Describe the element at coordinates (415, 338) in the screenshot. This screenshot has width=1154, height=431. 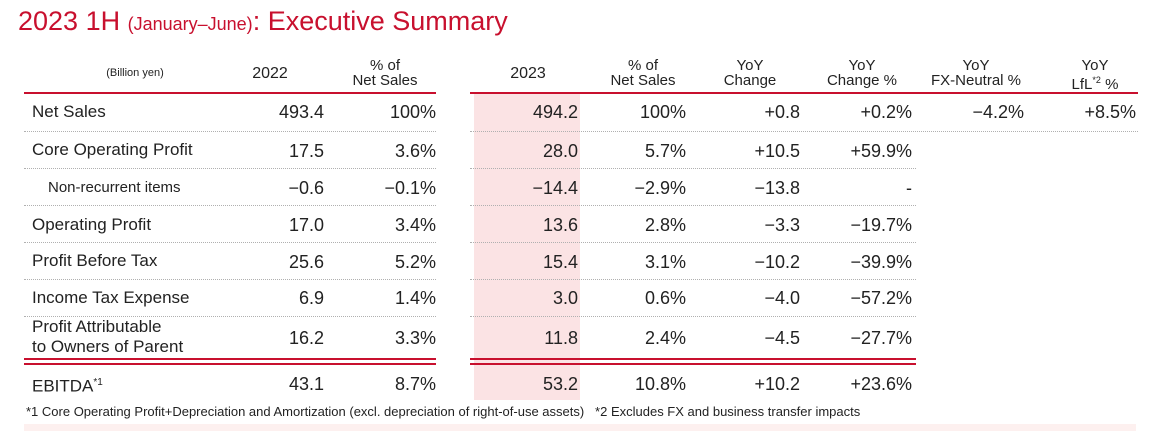
I see `cell-pct-2022: 3.3%` at that location.